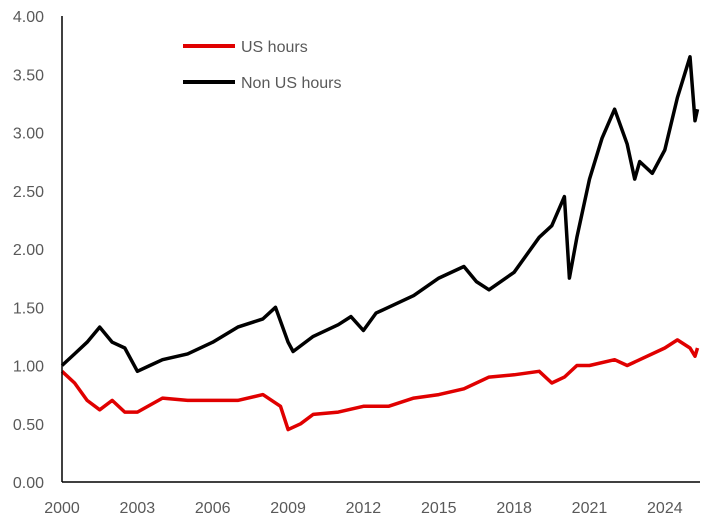  Describe the element at coordinates (291, 83) in the screenshot. I see `legend-label-non-us-hours: Non US hours` at that location.